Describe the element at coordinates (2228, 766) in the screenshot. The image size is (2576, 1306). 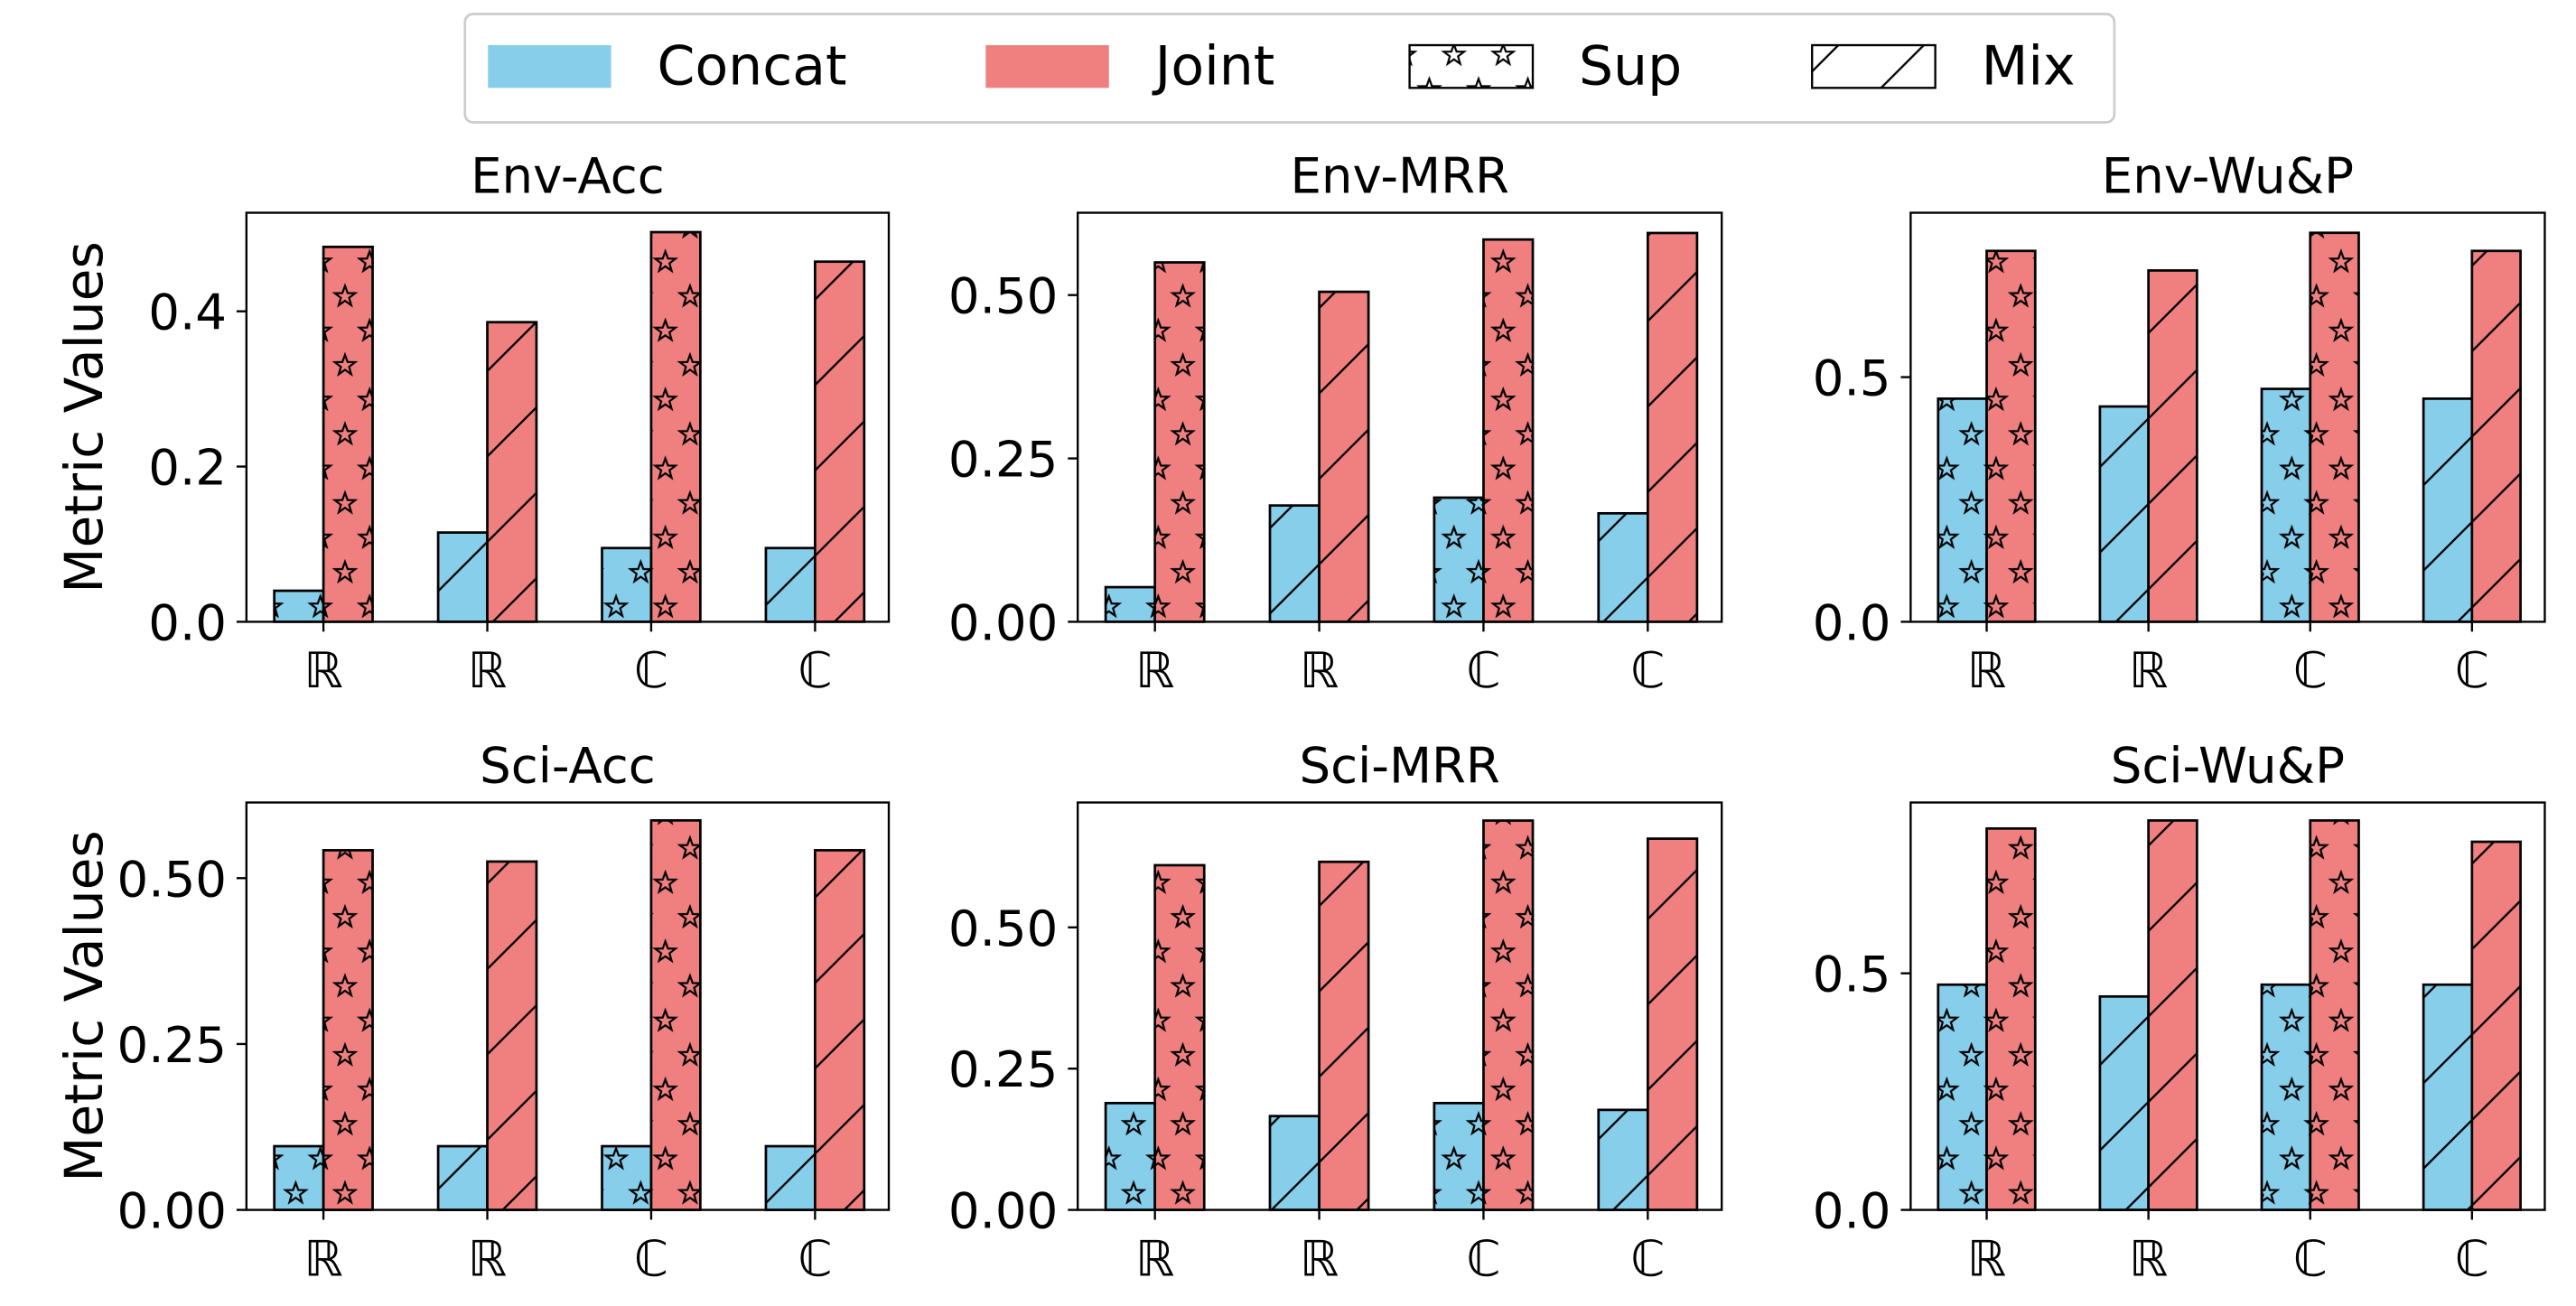
I see `panel-title: Sci-Wu&P` at that location.